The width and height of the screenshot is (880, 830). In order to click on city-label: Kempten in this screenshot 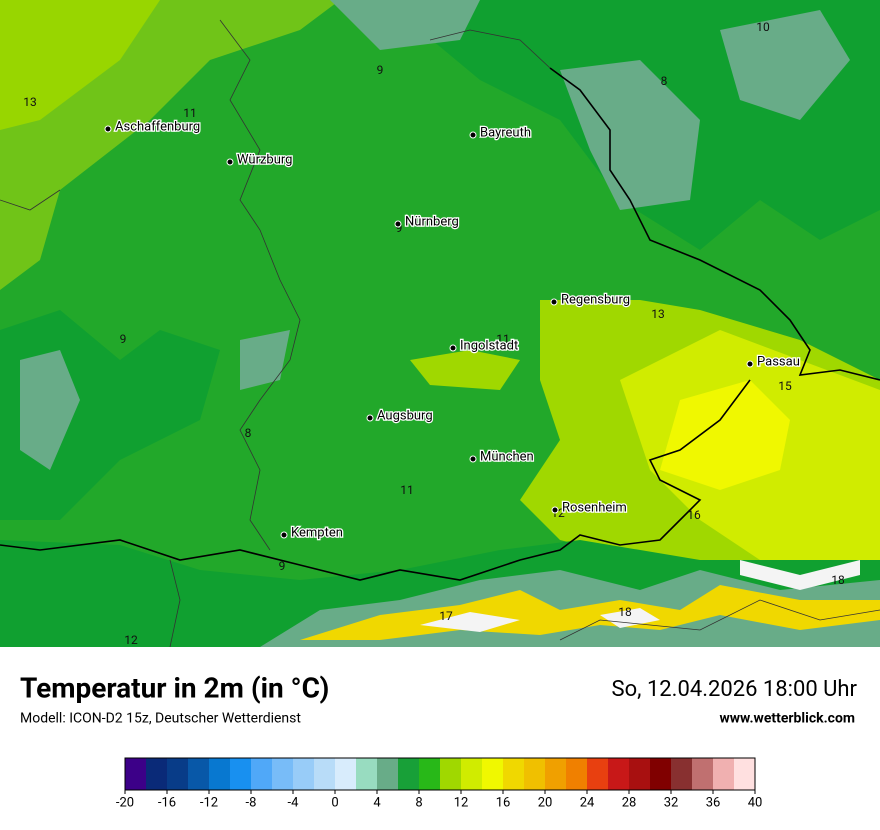, I will do `click(317, 532)`.